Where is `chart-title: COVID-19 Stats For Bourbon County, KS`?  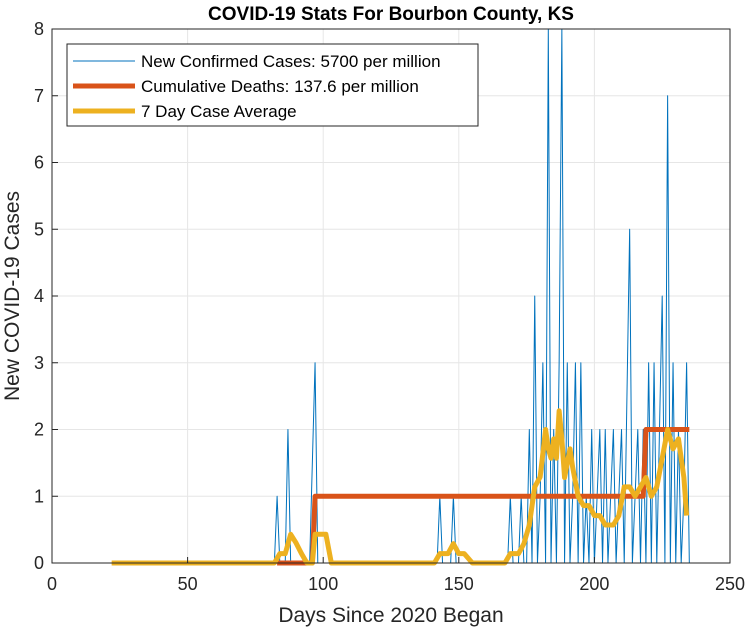
chart-title: COVID-19 Stats For Bourbon County, KS is located at coordinates (391, 14).